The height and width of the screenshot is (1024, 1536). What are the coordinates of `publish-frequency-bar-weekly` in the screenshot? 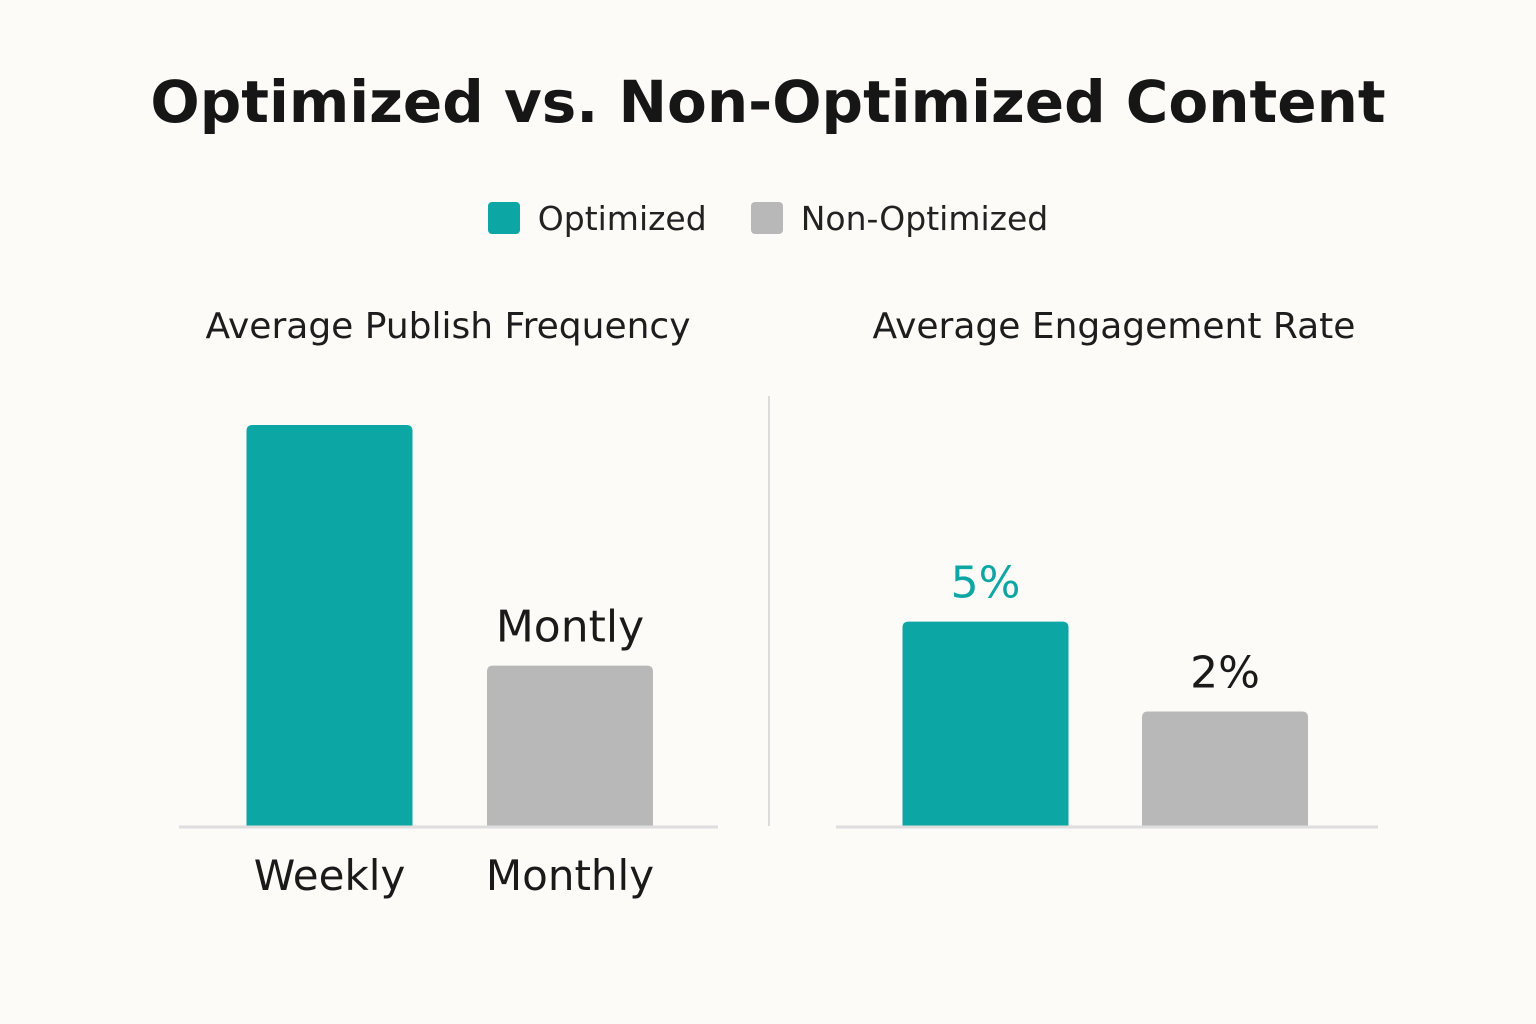 It's located at (329, 625).